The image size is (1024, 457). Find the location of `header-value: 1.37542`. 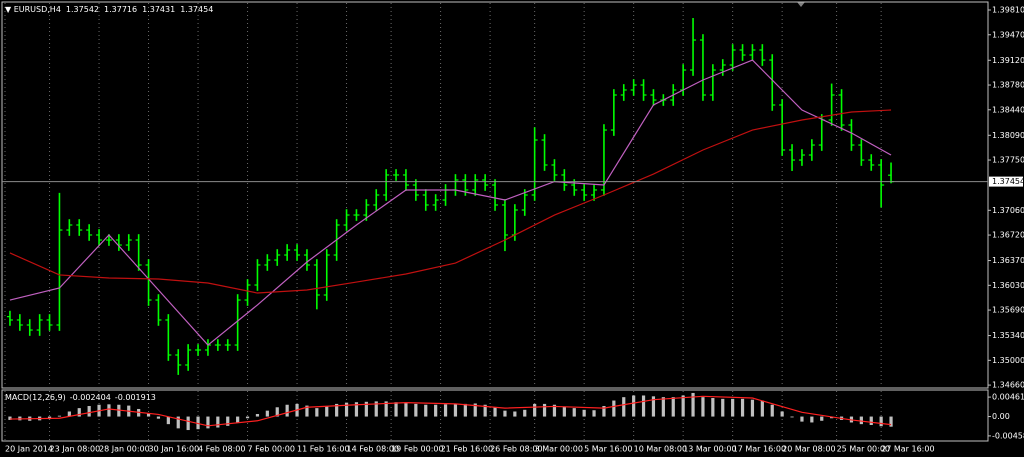

header-value: 1.37542 is located at coordinates (82, 9).